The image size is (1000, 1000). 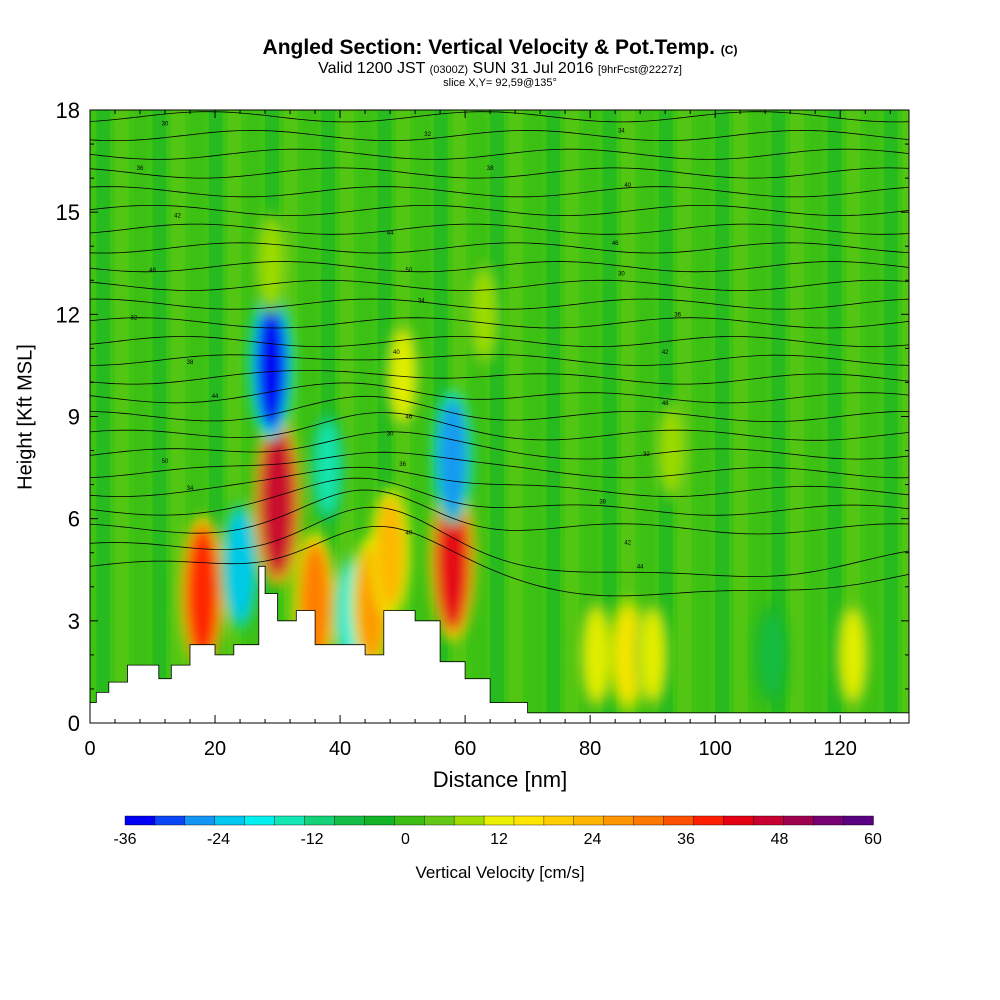 I want to click on x-tick-label: 40, so click(x=340, y=749).